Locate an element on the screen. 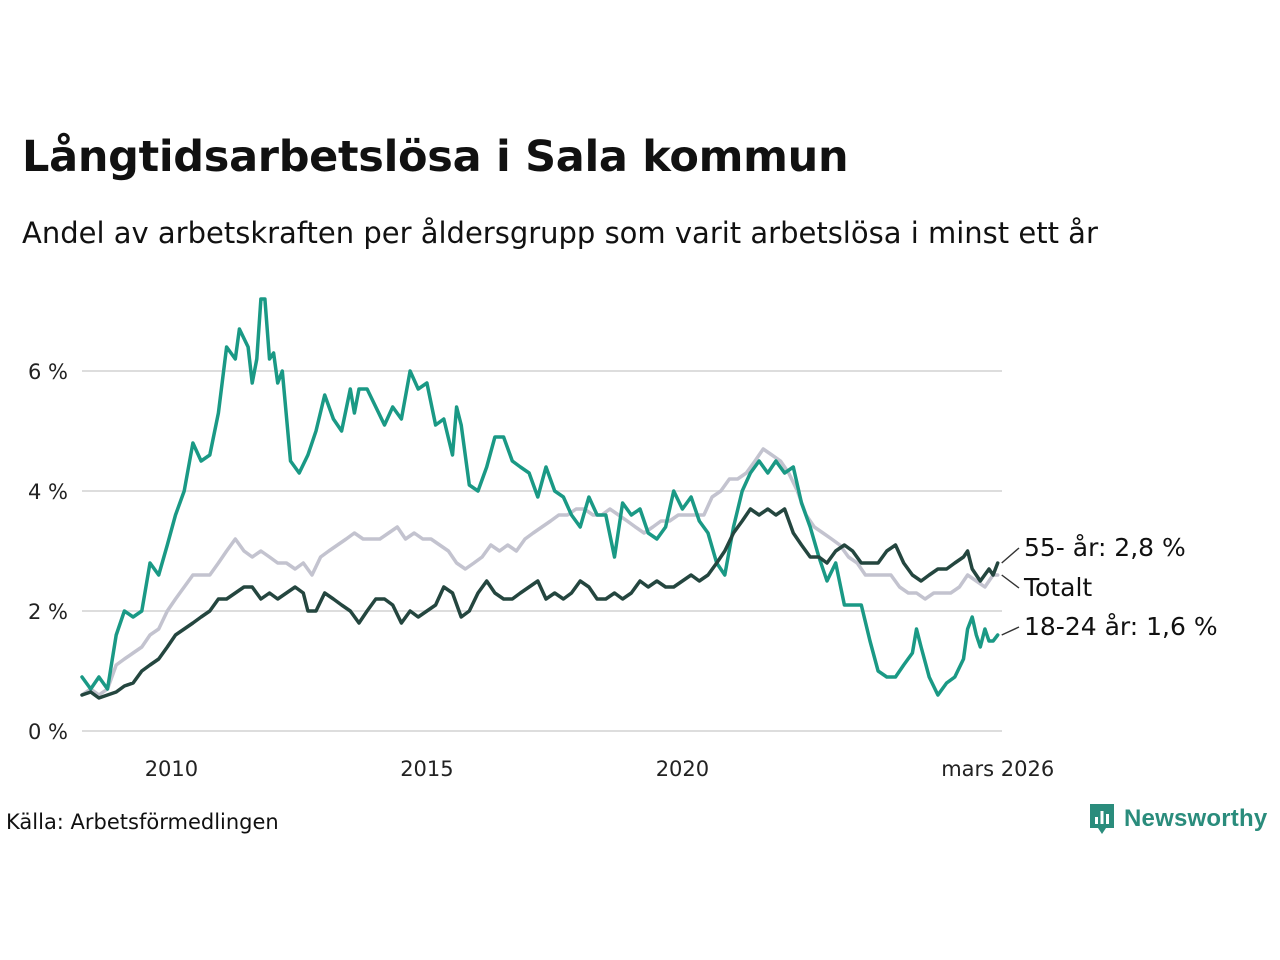  y-tick-label: 6 % is located at coordinates (48, 372).